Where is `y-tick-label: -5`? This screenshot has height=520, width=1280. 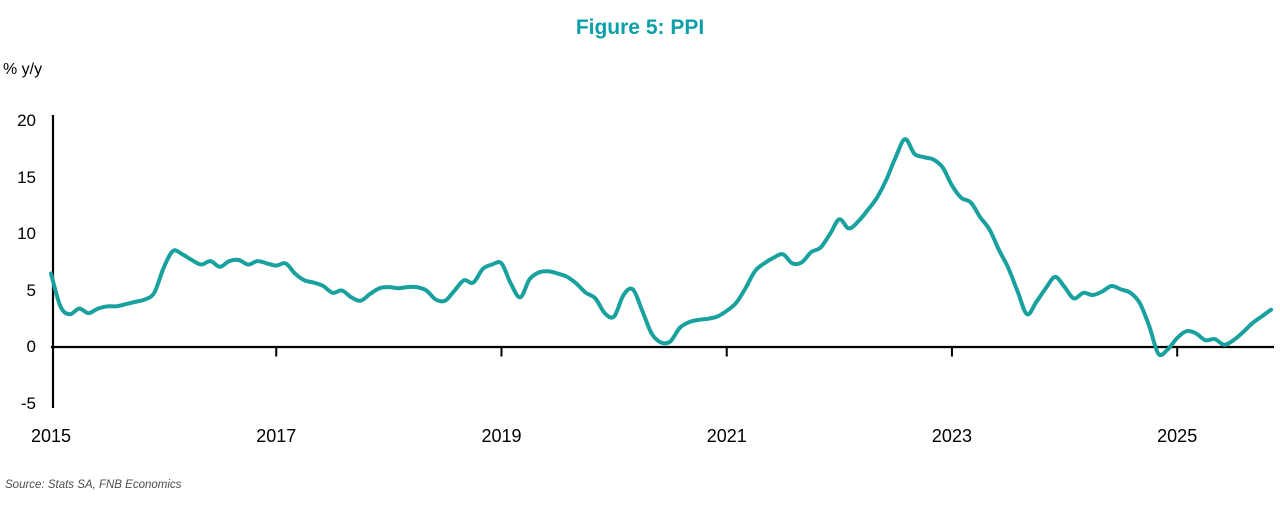 y-tick-label: -5 is located at coordinates (28, 403).